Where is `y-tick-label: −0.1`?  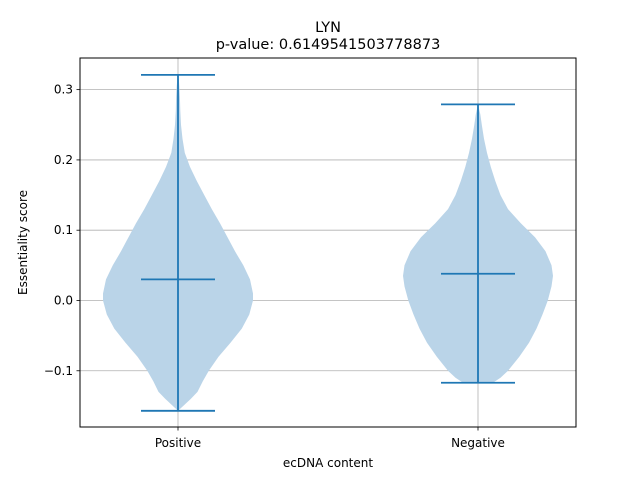
y-tick-label: −0.1 is located at coordinates (58, 371).